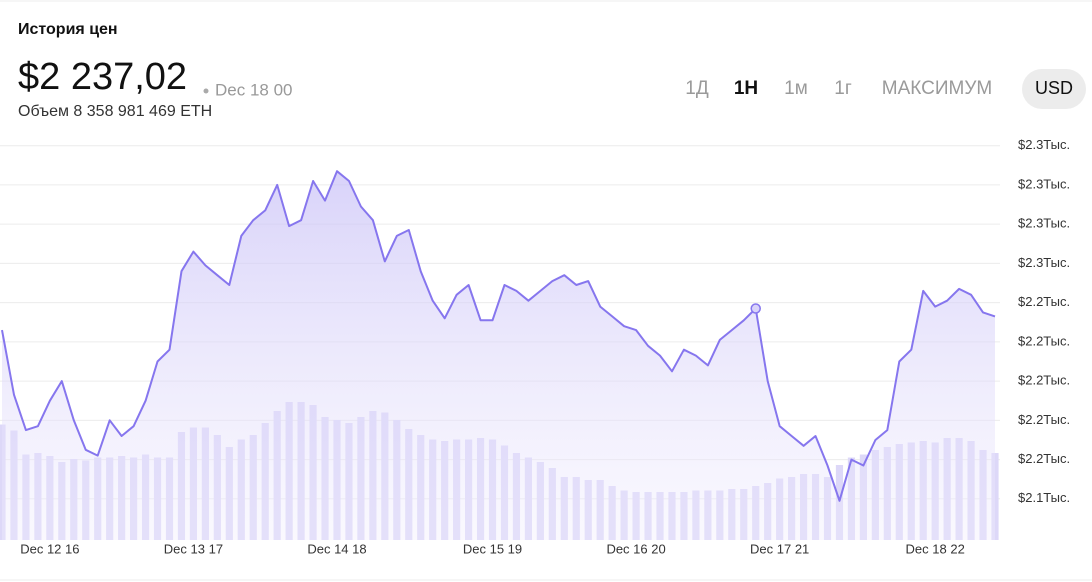  Describe the element at coordinates (336, 548) in the screenshot. I see `x-tick-label: Dec 14 18` at that location.